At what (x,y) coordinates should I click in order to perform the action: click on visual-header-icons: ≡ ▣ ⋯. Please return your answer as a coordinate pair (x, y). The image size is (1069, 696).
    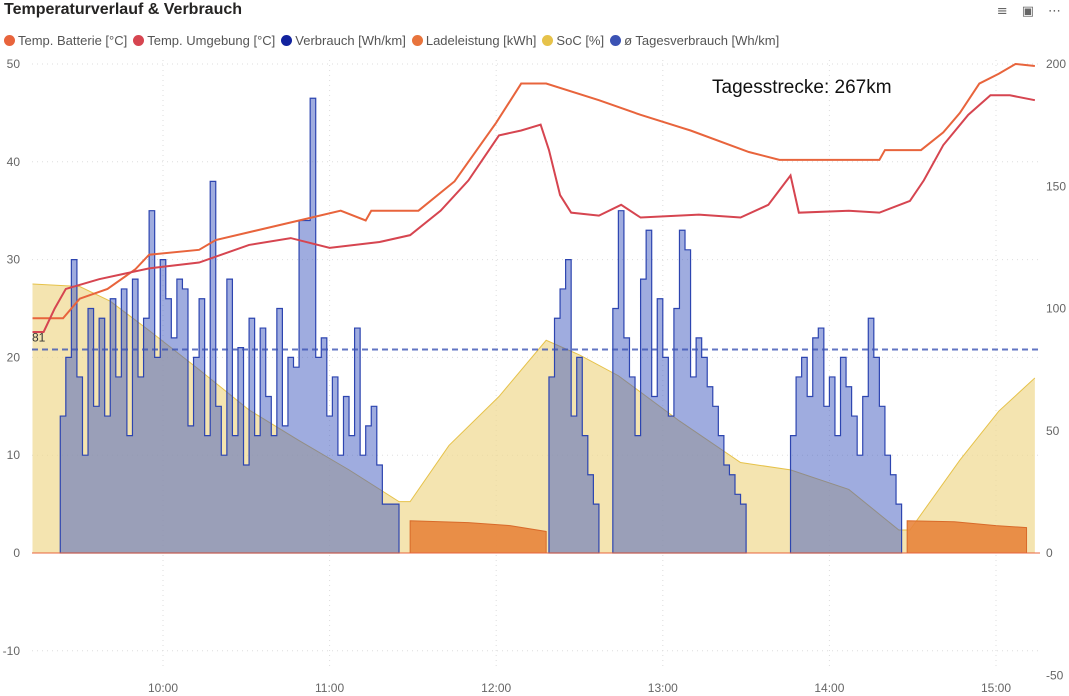
    Looking at the image, I should click on (1029, 11).